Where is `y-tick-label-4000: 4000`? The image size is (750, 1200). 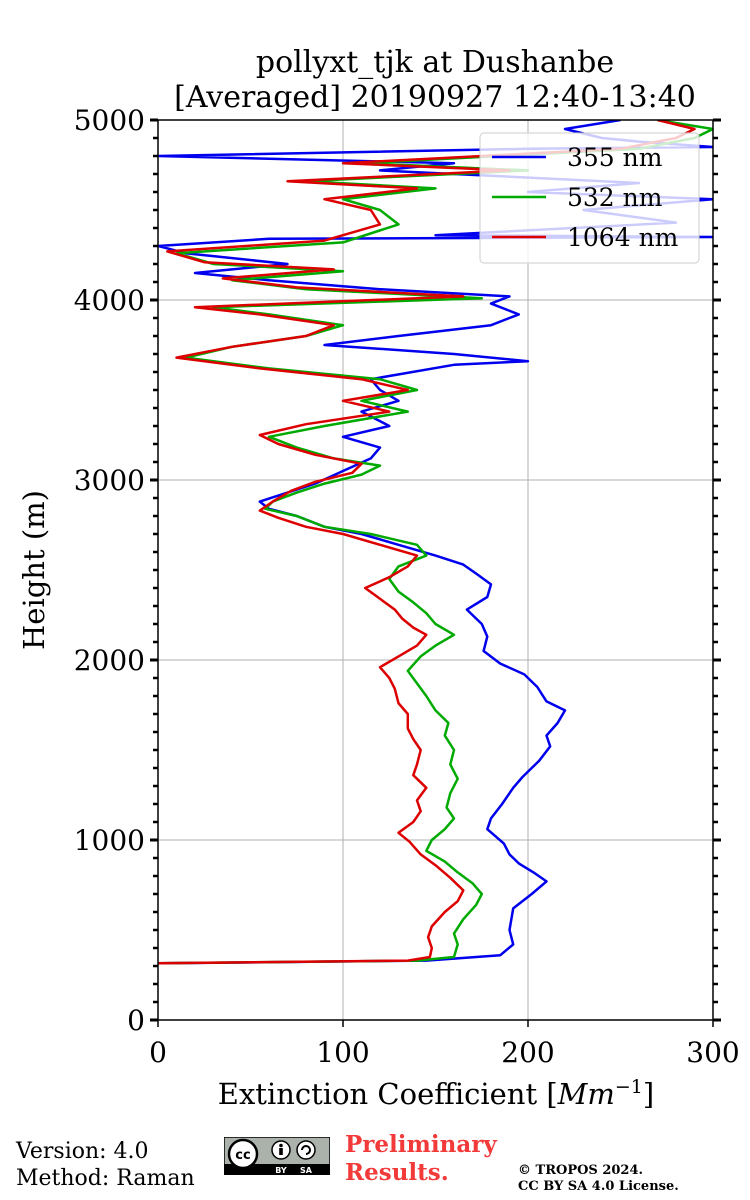
y-tick-label-4000: 4000 is located at coordinates (109, 300).